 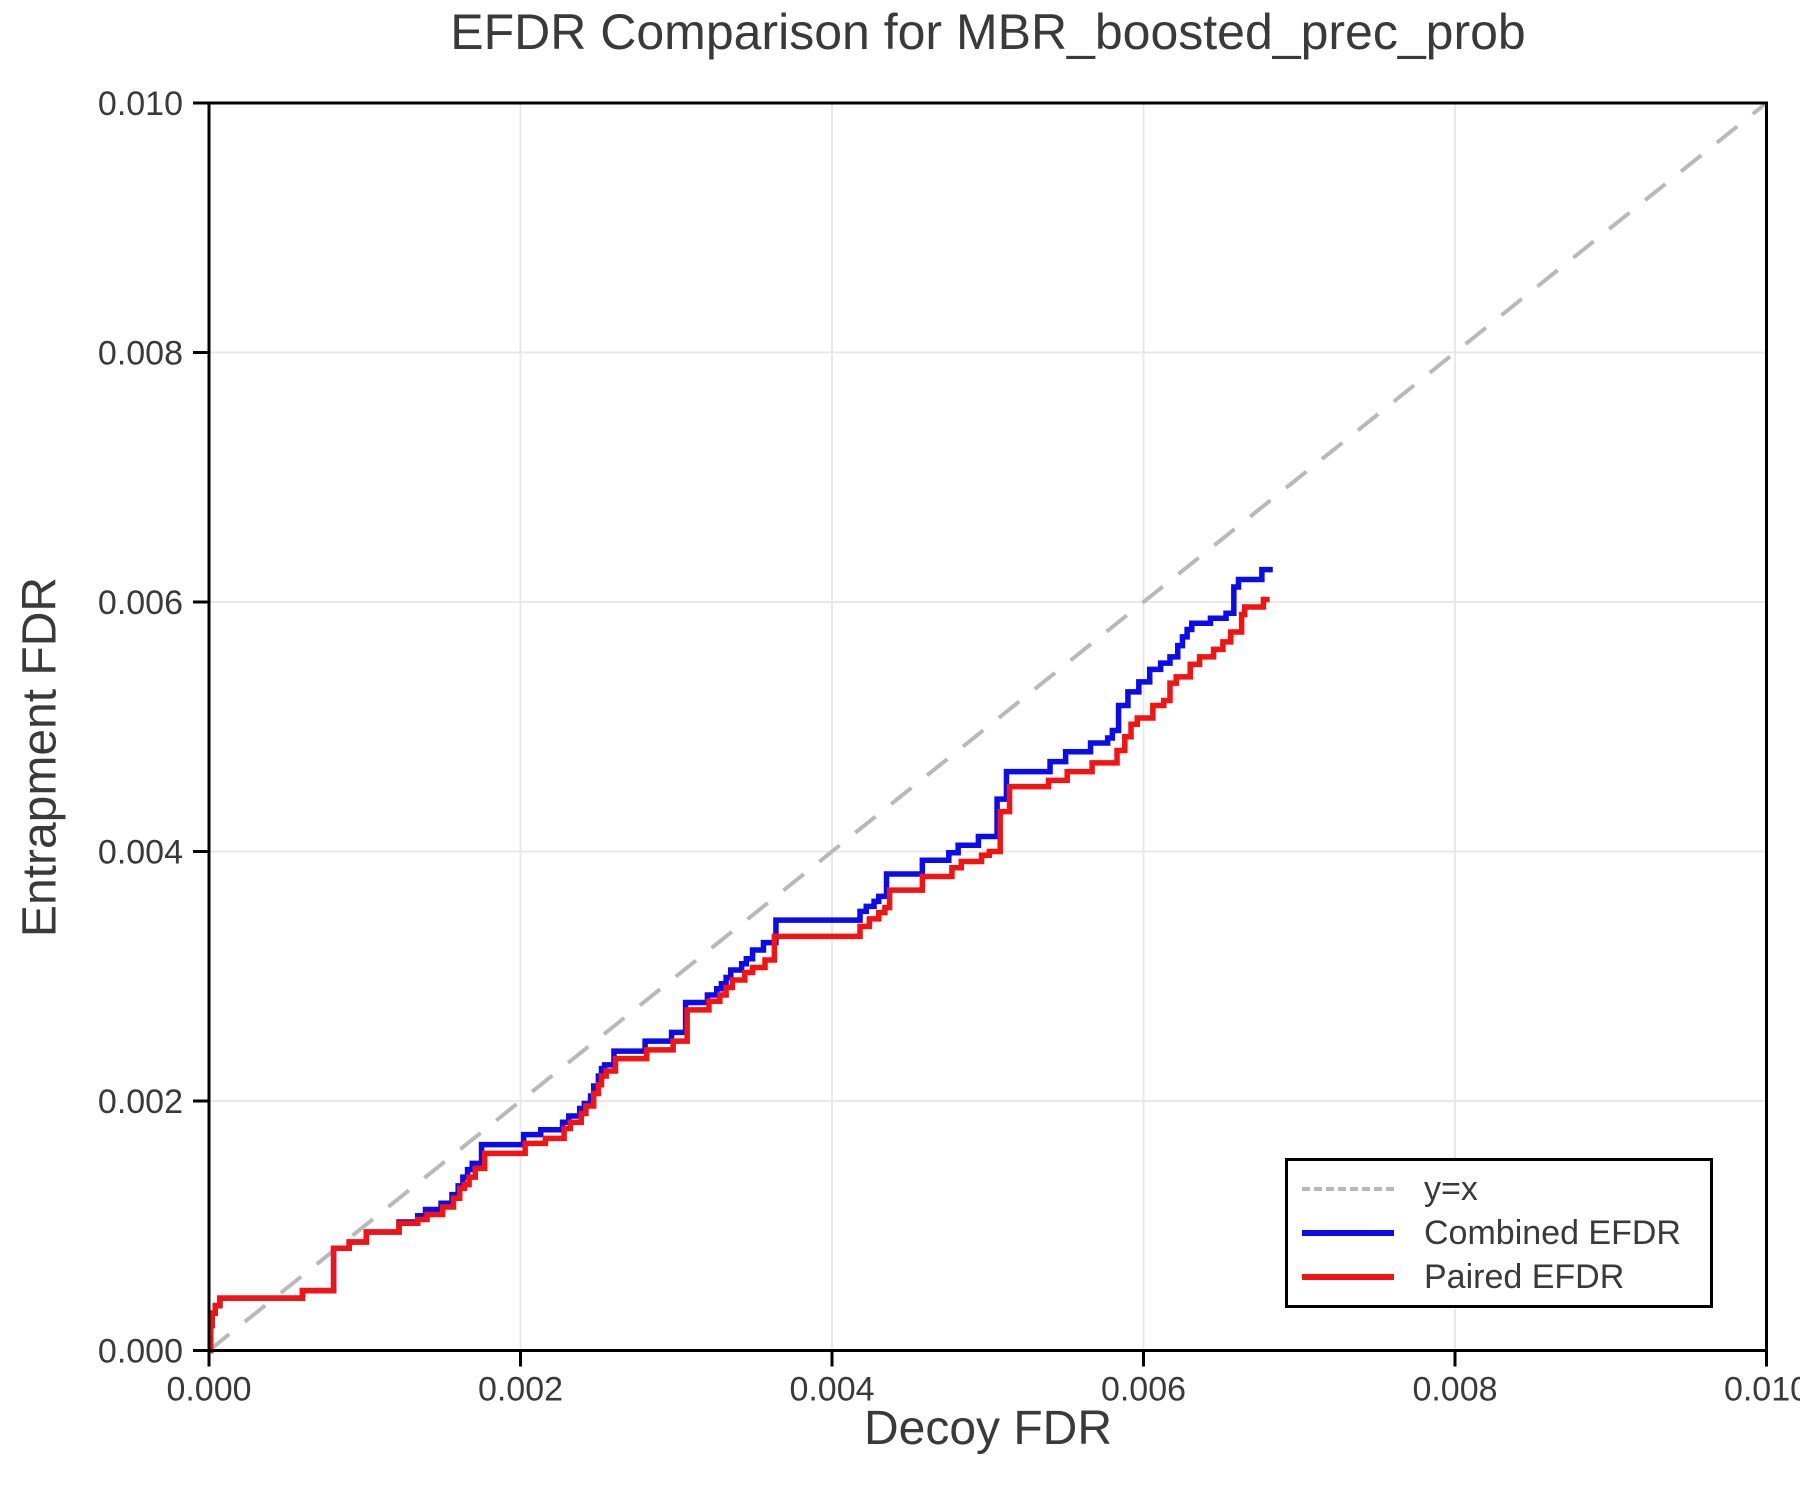 I want to click on legend-blue-line-sample, so click(x=1348, y=1233).